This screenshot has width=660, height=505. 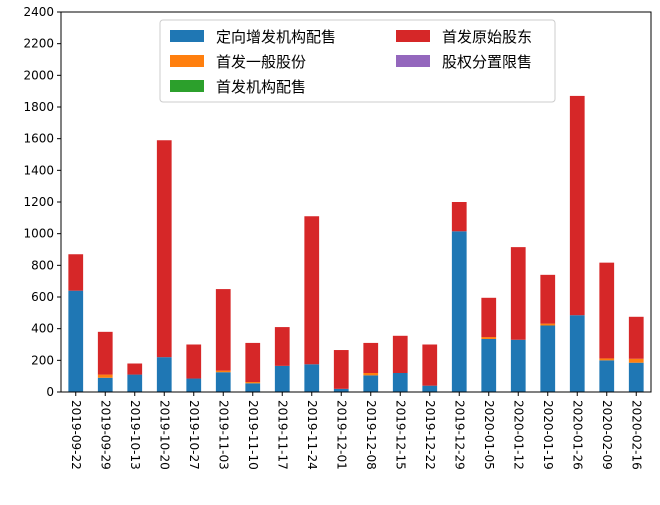 What do you see at coordinates (276, 37) in the screenshot?
I see `legend-label: 定向增发机构配售` at bounding box center [276, 37].